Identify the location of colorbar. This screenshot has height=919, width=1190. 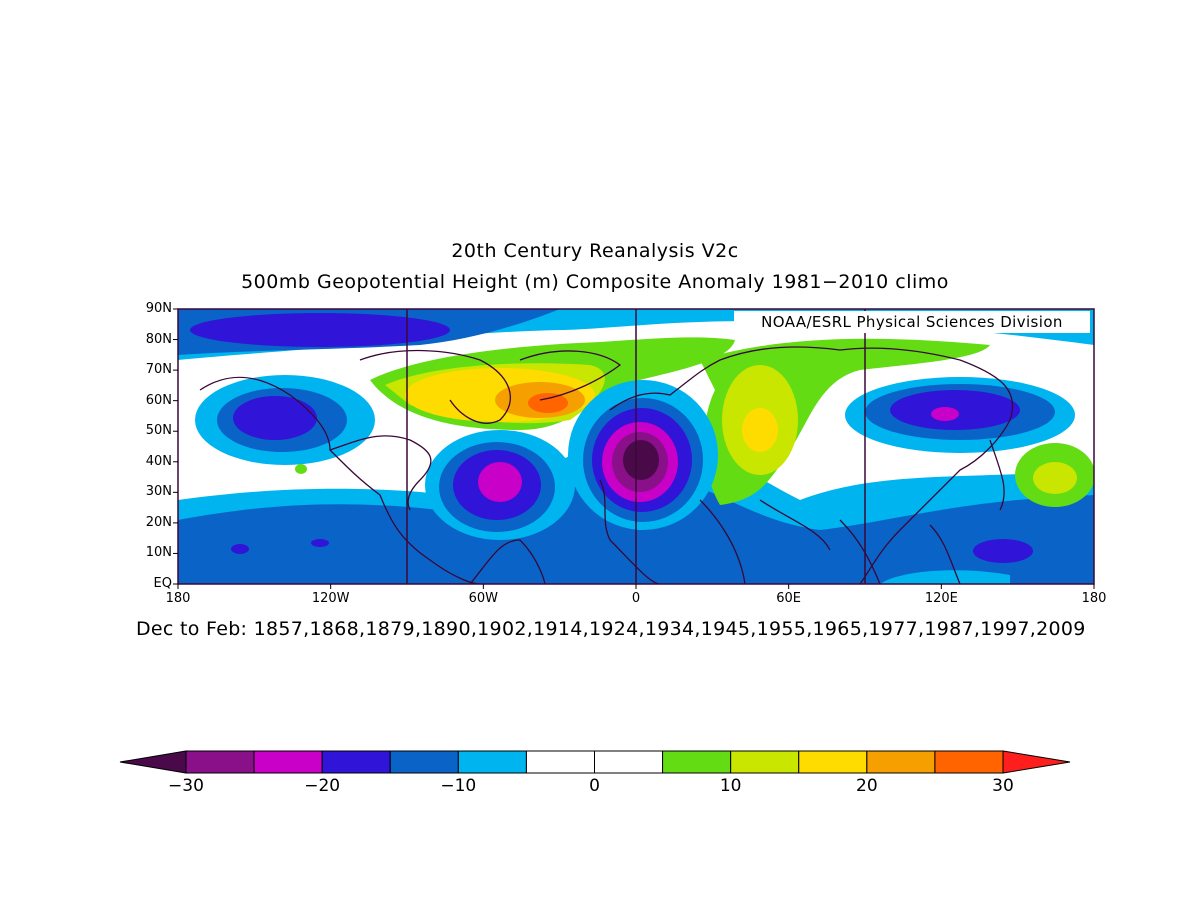
(595, 762).